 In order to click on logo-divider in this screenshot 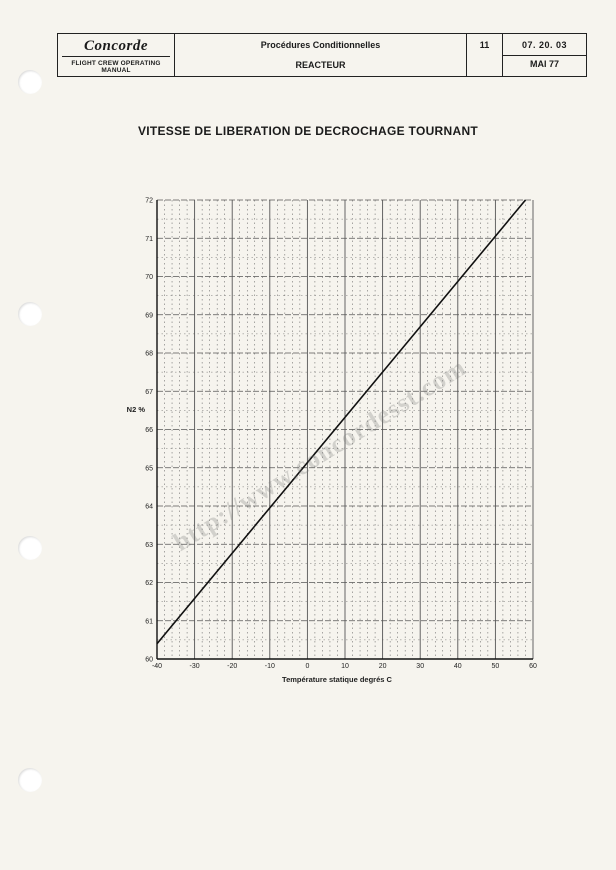, I will do `click(116, 56)`.